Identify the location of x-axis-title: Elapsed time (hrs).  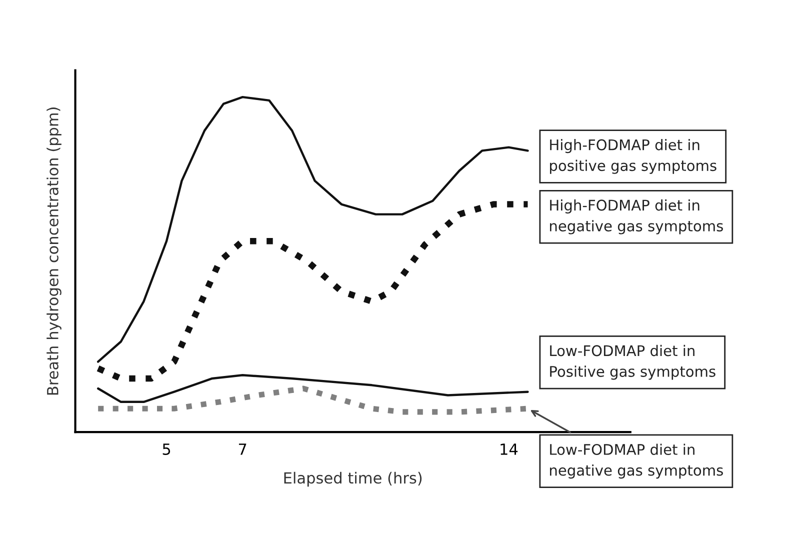
(353, 479).